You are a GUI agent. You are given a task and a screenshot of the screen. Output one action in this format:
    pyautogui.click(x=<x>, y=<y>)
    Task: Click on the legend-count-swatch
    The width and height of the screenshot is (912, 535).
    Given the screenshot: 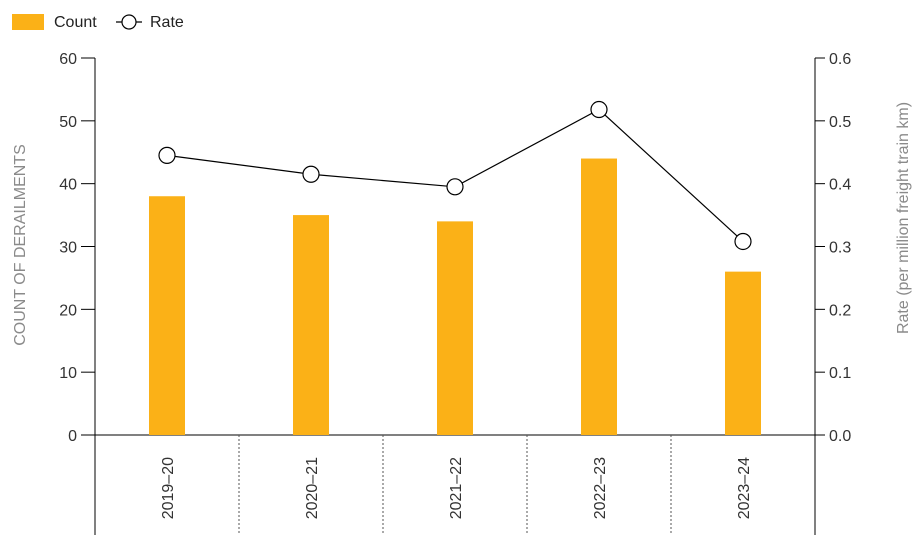 What is the action you would take?
    pyautogui.click(x=28, y=22)
    